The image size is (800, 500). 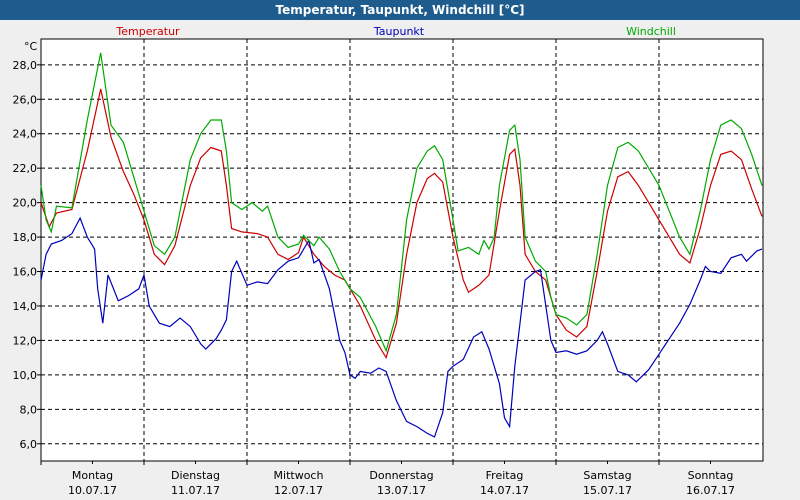 What do you see at coordinates (399, 31) in the screenshot?
I see `legend-entry: Taupunkt` at bounding box center [399, 31].